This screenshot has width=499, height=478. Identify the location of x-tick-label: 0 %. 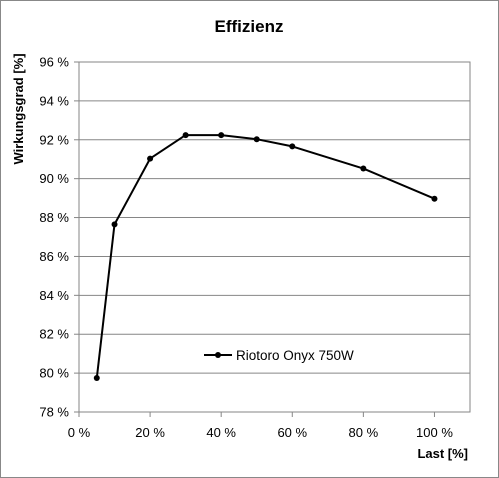
(79, 432).